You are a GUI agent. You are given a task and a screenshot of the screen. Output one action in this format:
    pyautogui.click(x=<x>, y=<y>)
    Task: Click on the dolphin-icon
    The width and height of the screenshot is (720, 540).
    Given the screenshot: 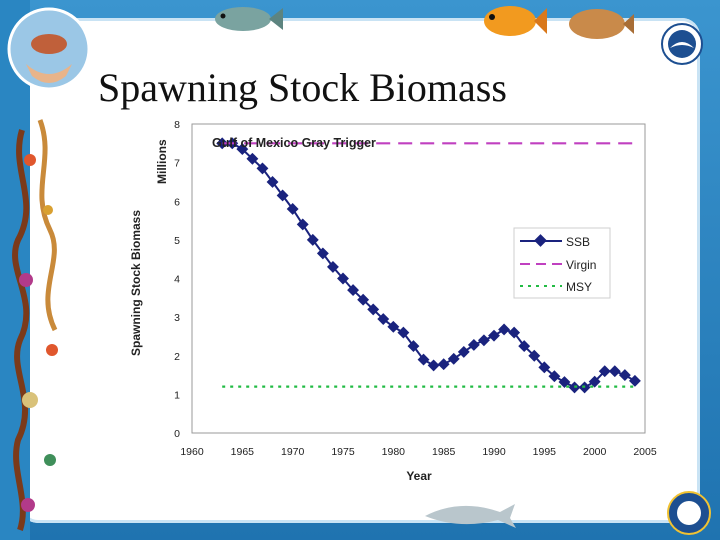 What is the action you would take?
    pyautogui.click(x=470, y=516)
    